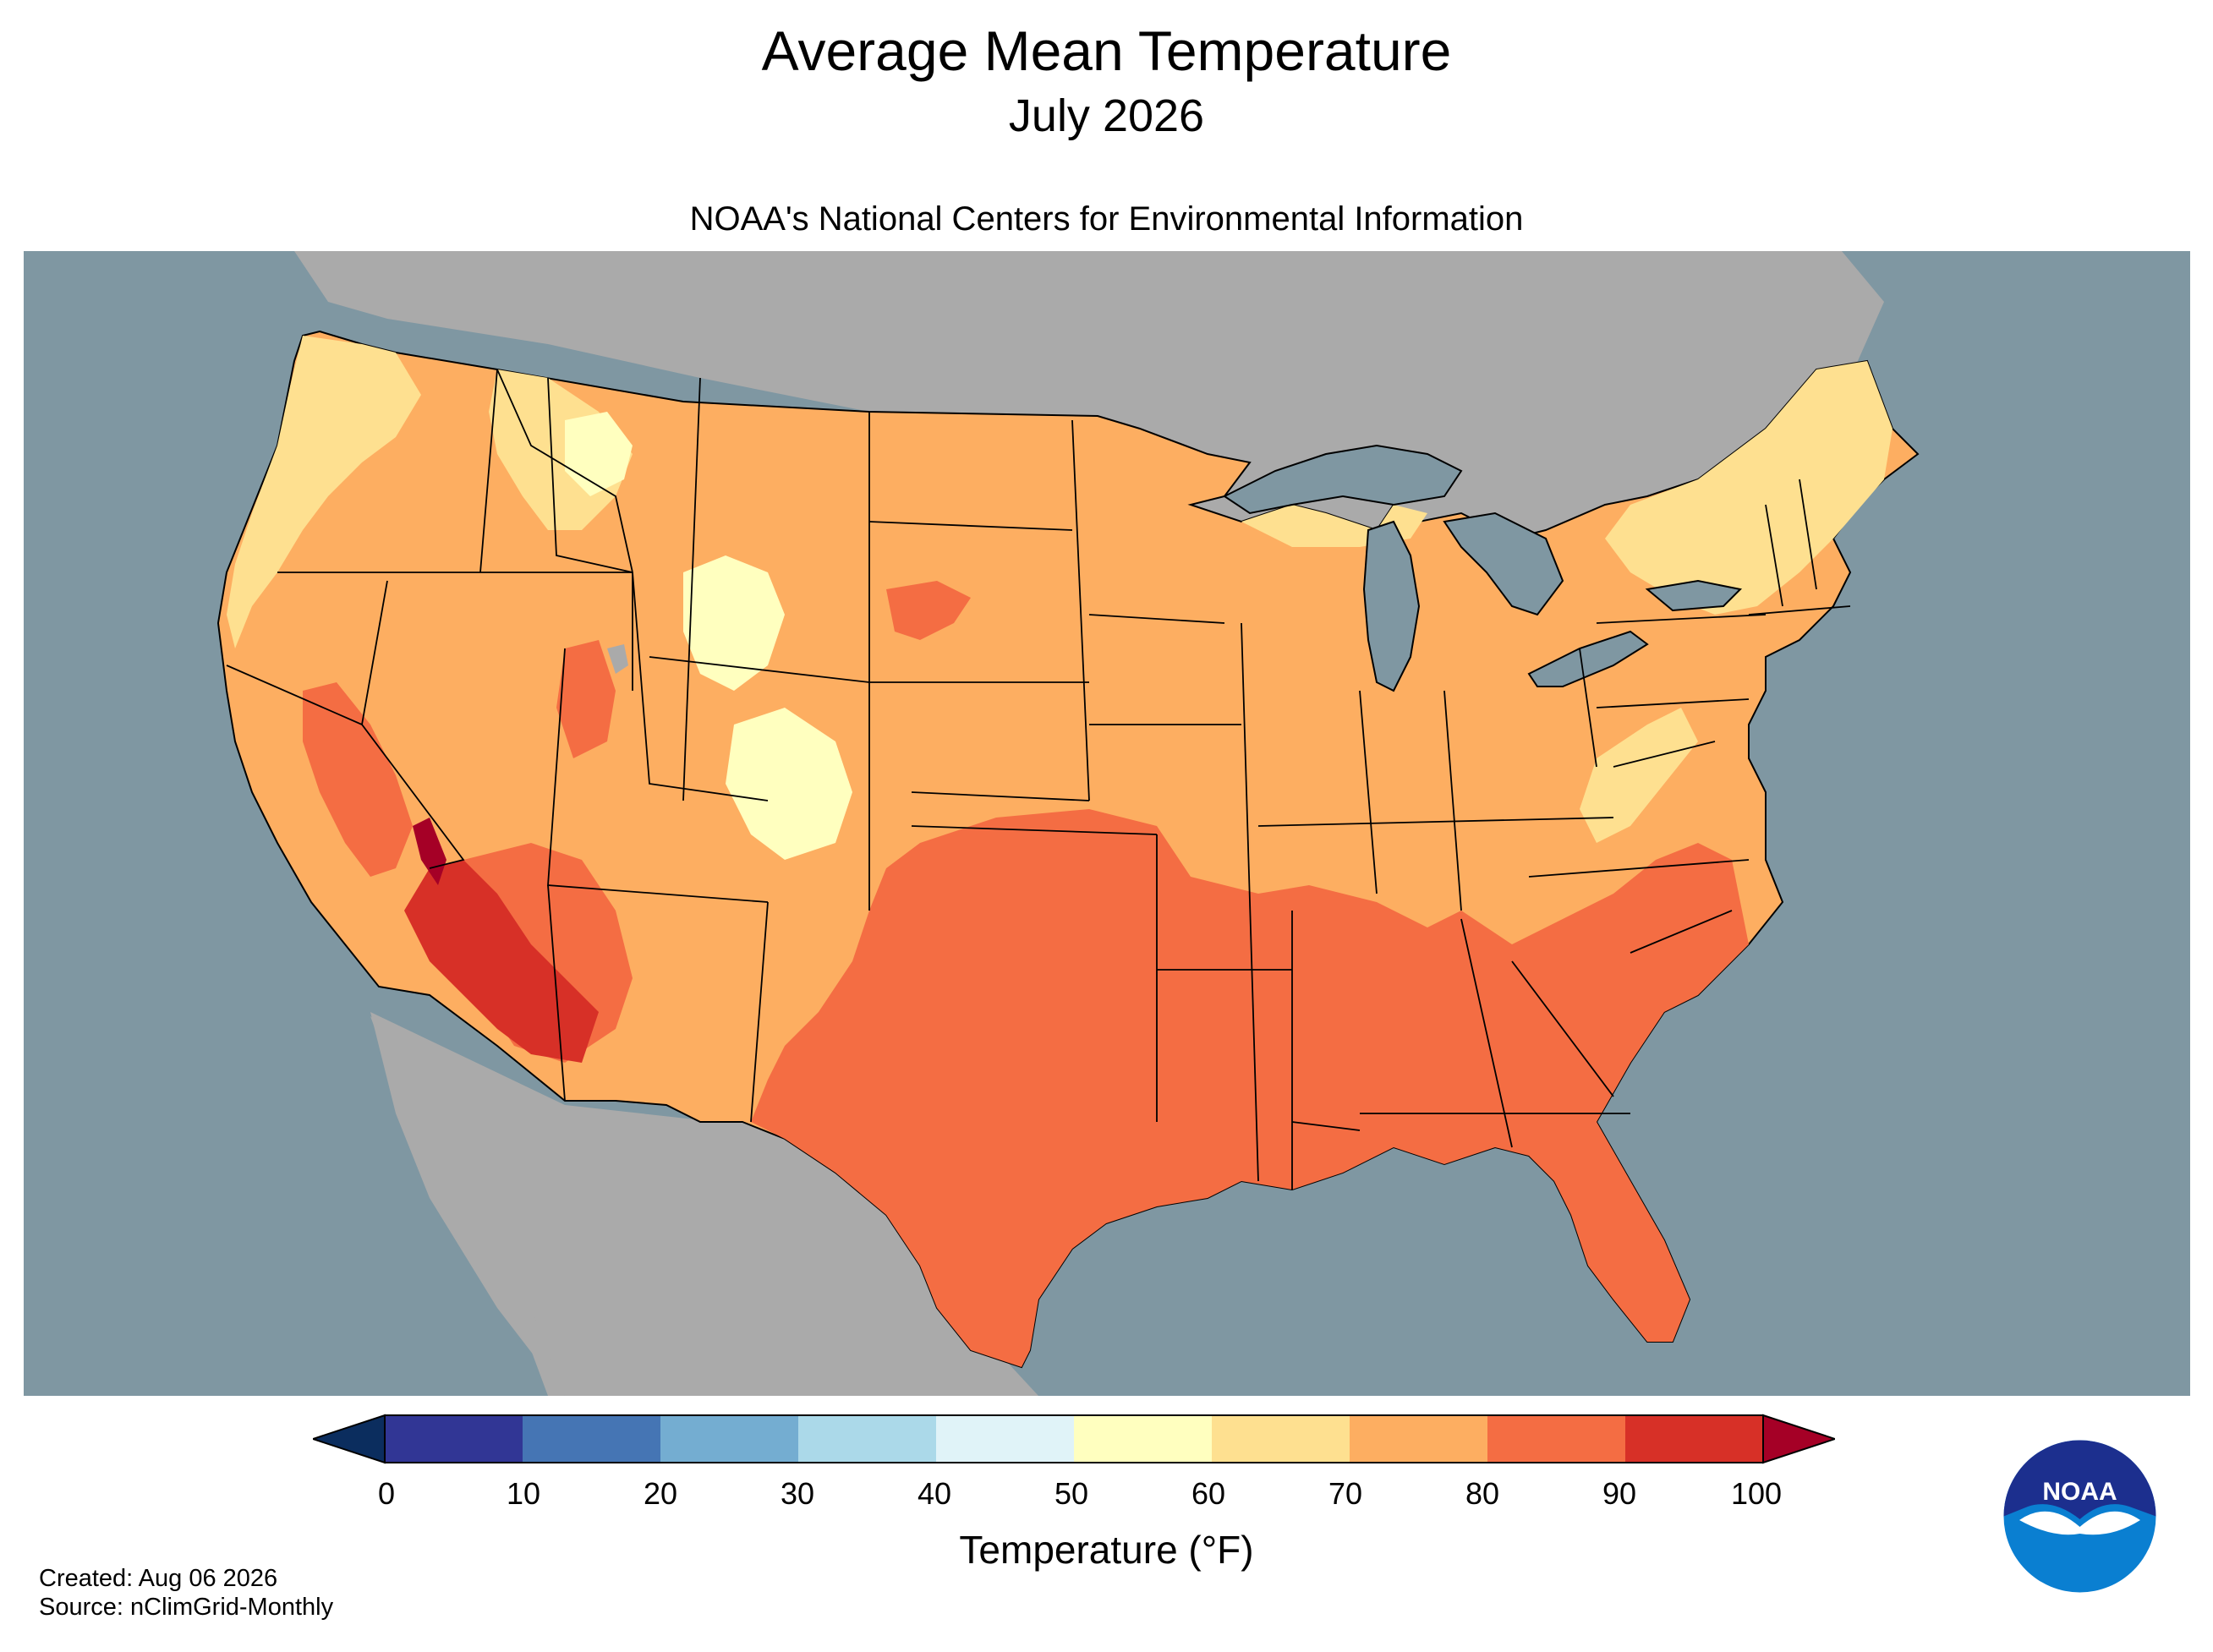 This screenshot has height=1652, width=2213. I want to click on tick-label: 60, so click(1208, 1494).